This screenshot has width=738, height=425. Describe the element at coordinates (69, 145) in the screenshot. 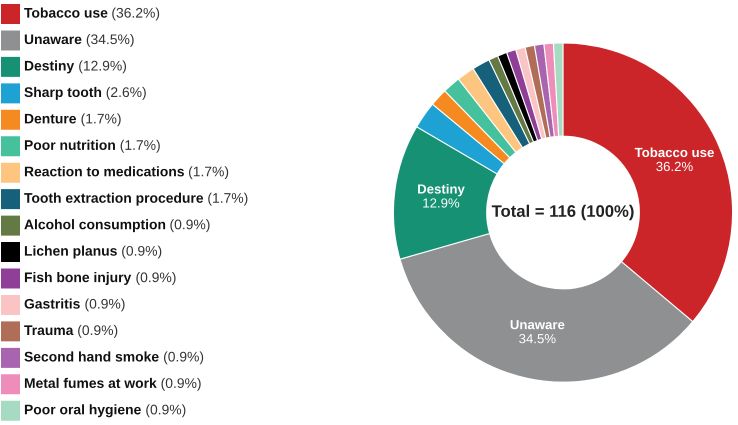

I see `legend-label: Poor nutrition` at that location.